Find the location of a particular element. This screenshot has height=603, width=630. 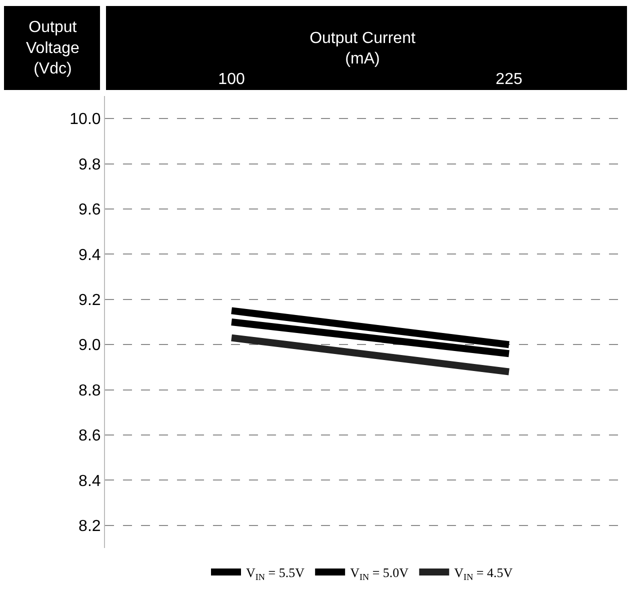

y-tick-label: 10.0 is located at coordinates (85, 119).